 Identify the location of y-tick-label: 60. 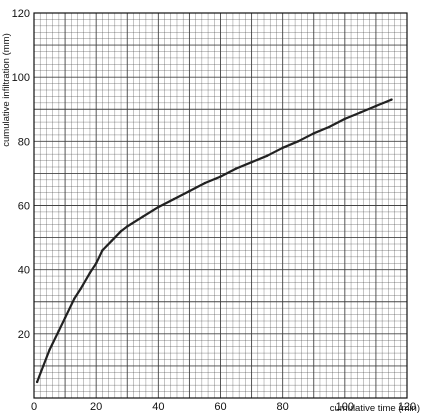
(24, 207).